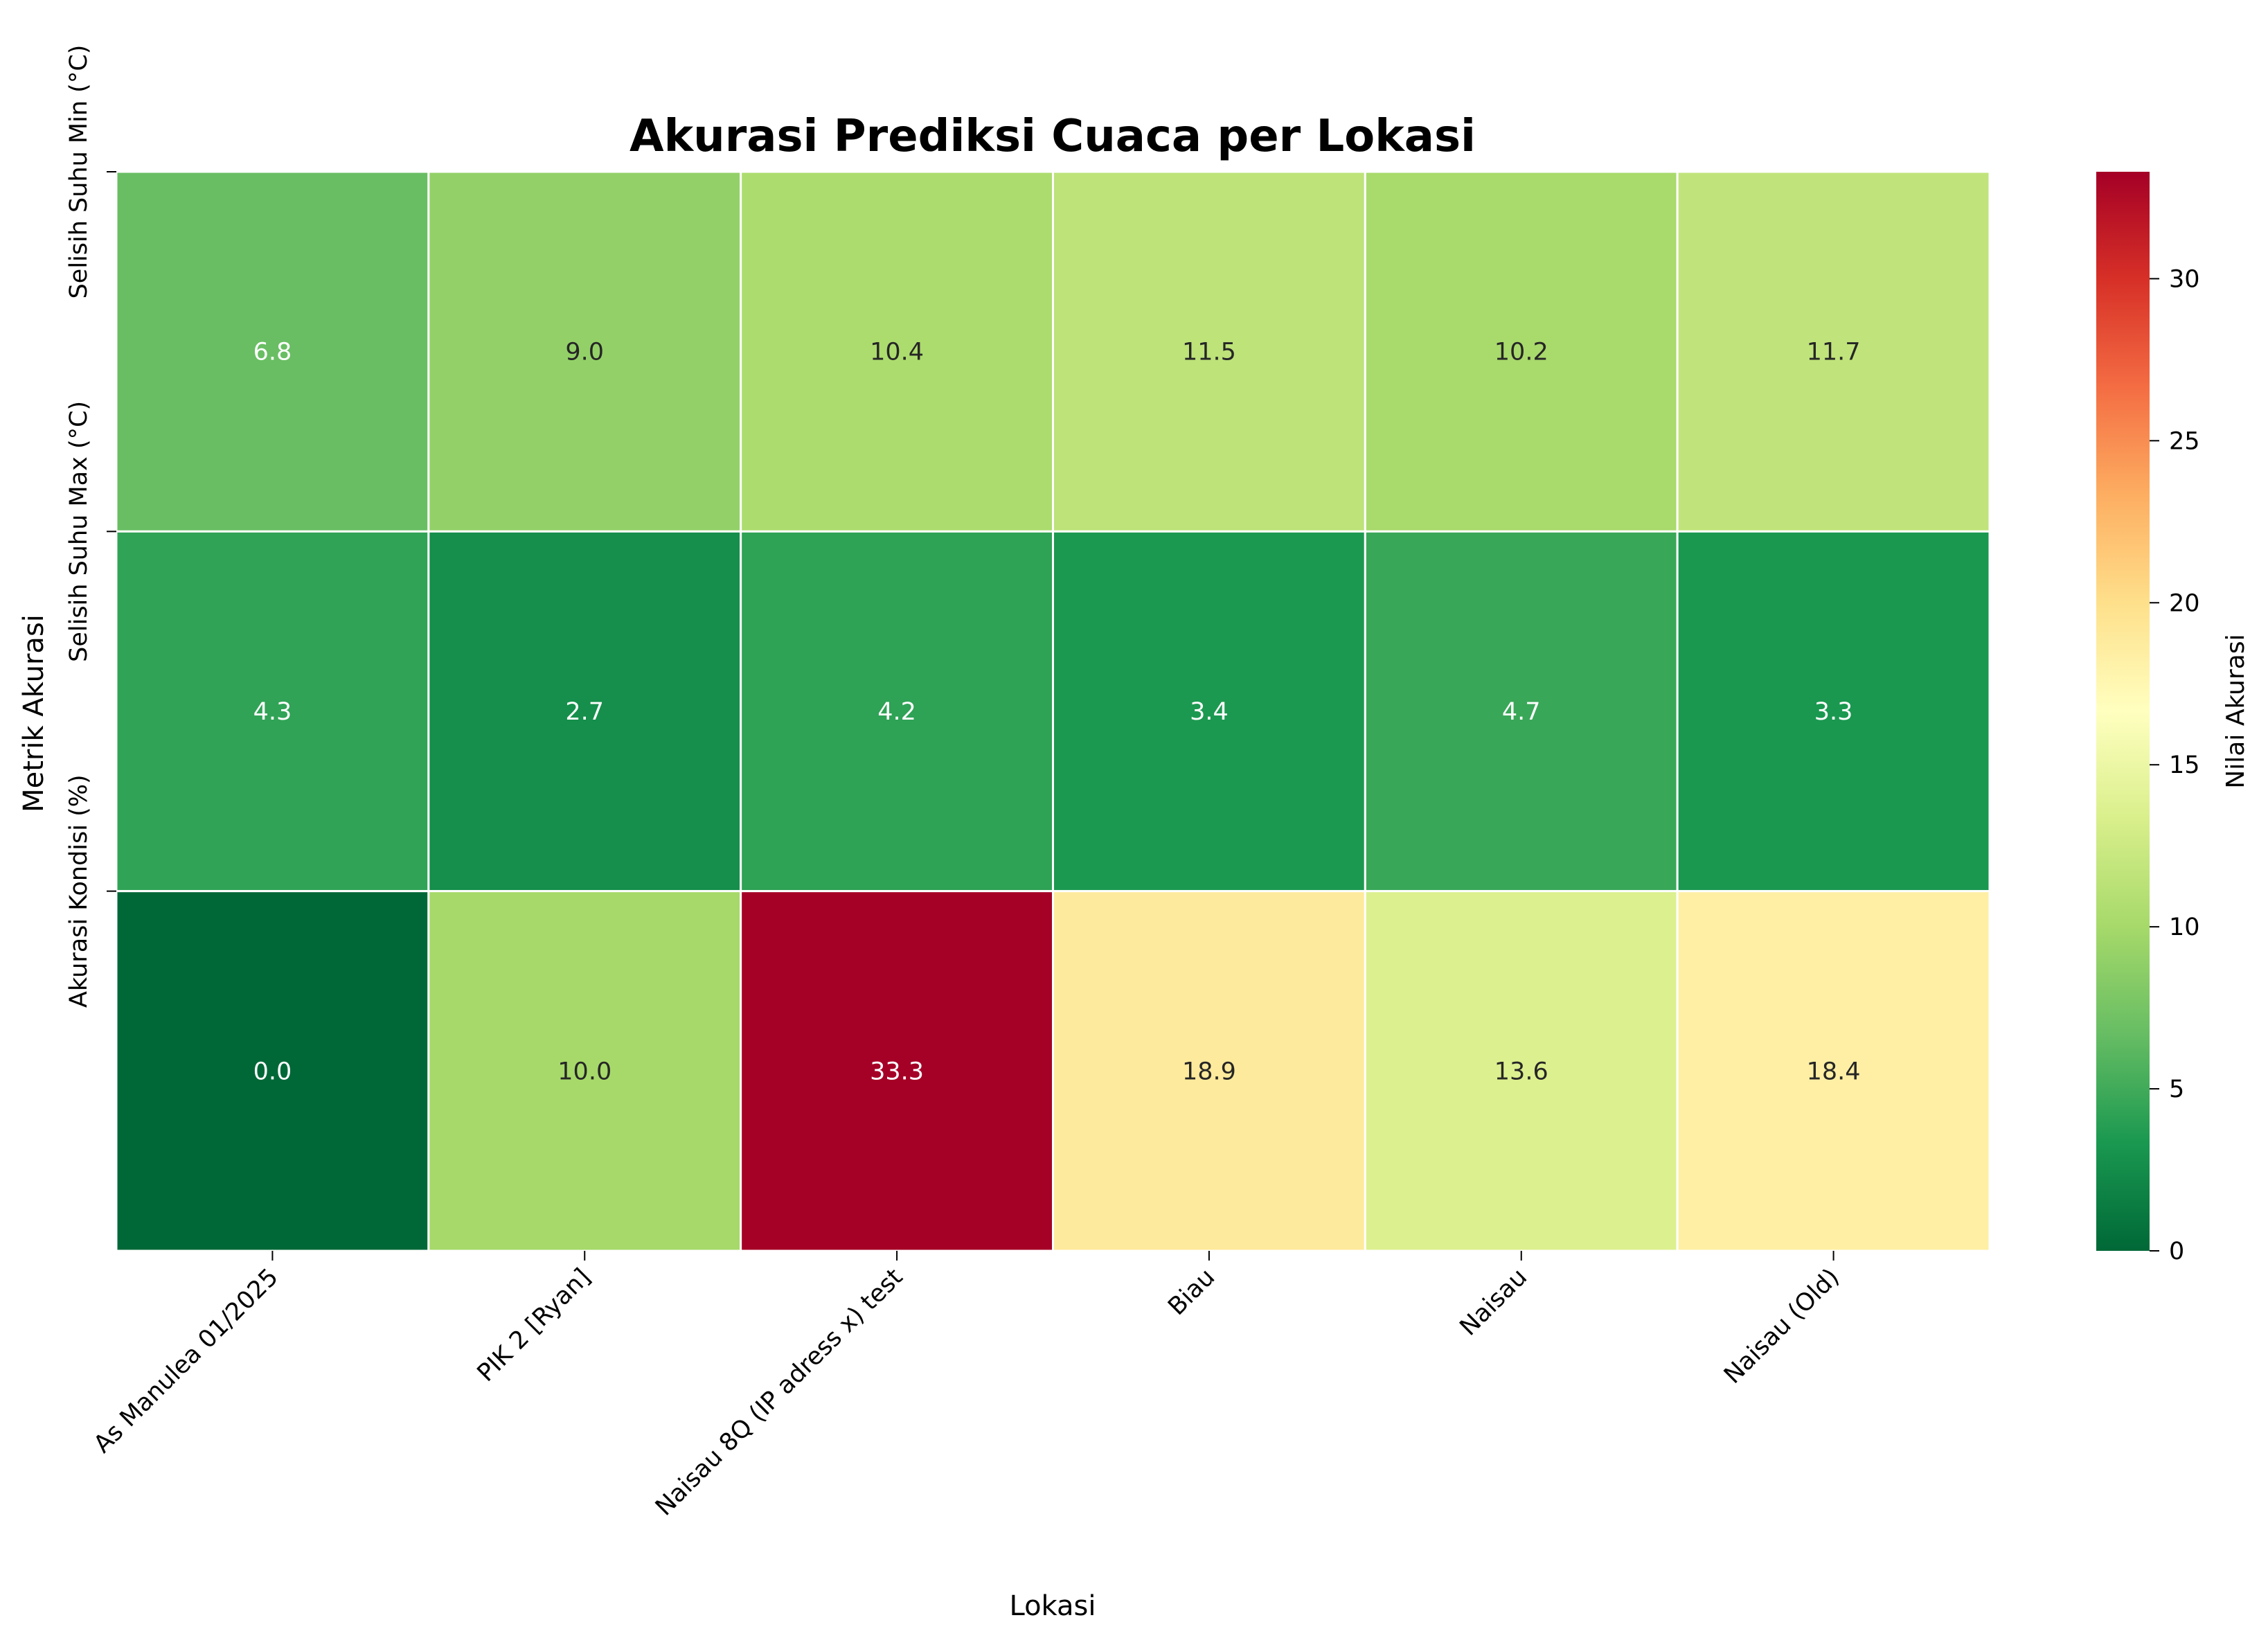 The image size is (2268, 1638). I want to click on cell-annotation: 10.0, so click(584, 1071).